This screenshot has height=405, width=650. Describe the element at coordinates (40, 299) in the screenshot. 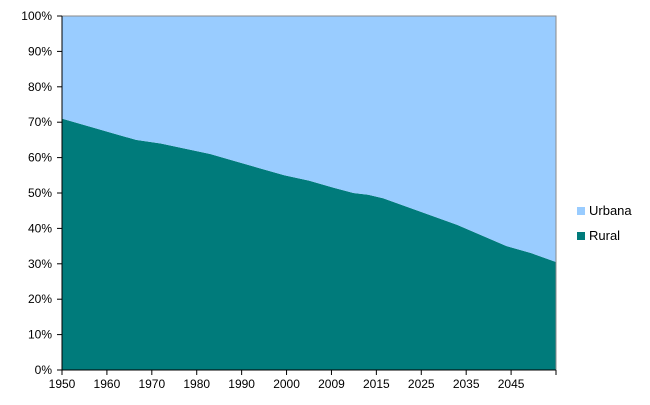

I see `y-tick-label: 20%` at that location.